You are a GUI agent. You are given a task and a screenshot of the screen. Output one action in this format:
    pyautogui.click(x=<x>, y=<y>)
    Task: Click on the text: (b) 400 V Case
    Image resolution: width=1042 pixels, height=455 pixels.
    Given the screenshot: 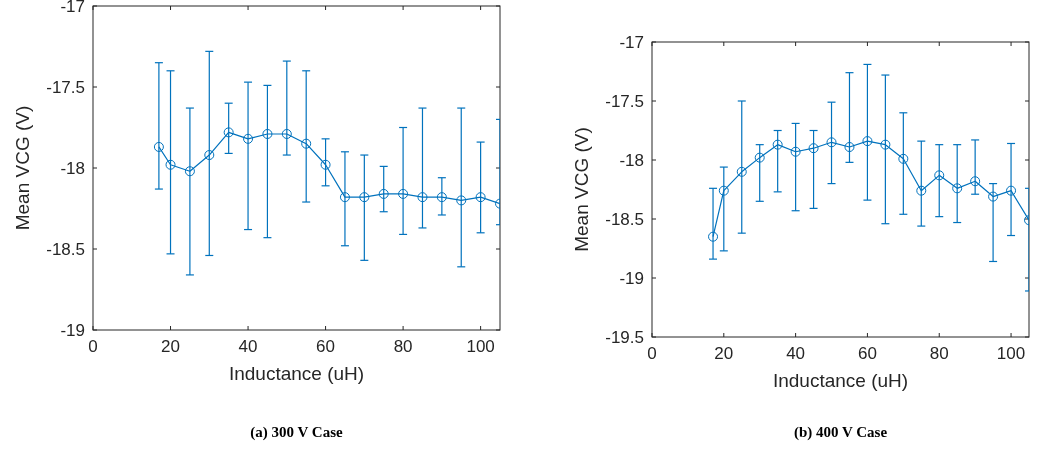 What is the action you would take?
    pyautogui.click(x=840, y=432)
    